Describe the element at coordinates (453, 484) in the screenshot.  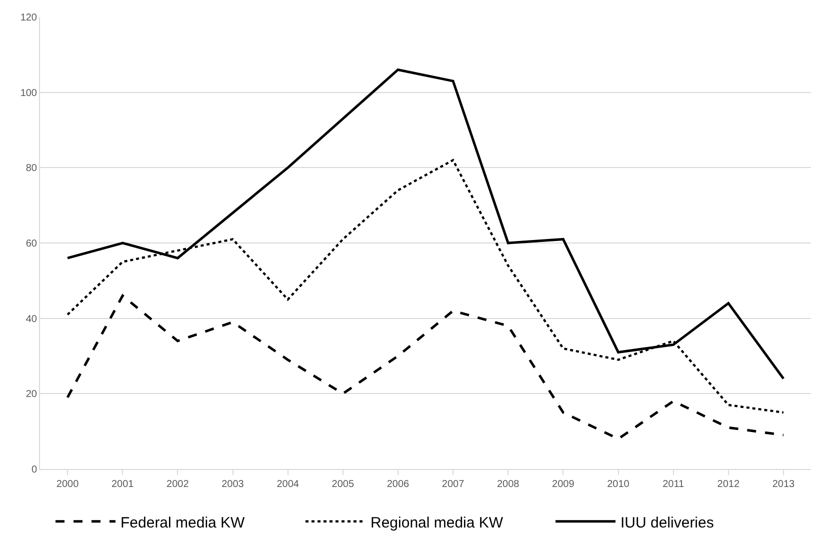
I see `x-tick-label: 2007` at that location.